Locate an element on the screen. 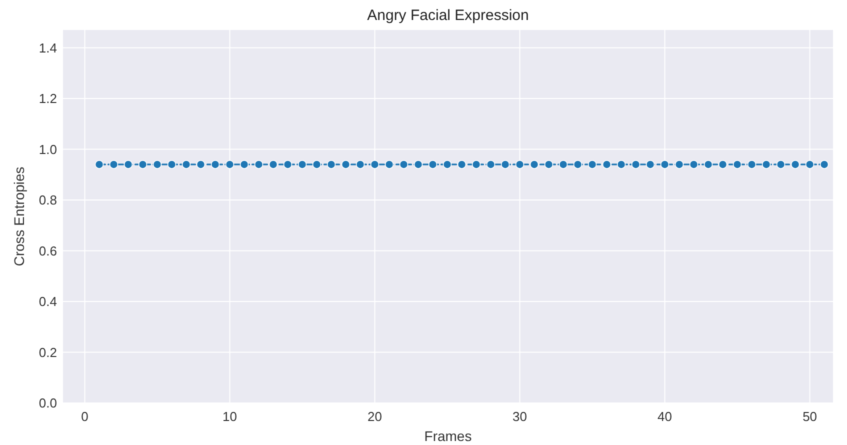 The width and height of the screenshot is (847, 445). x-axis-title: Frames is located at coordinates (448, 436).